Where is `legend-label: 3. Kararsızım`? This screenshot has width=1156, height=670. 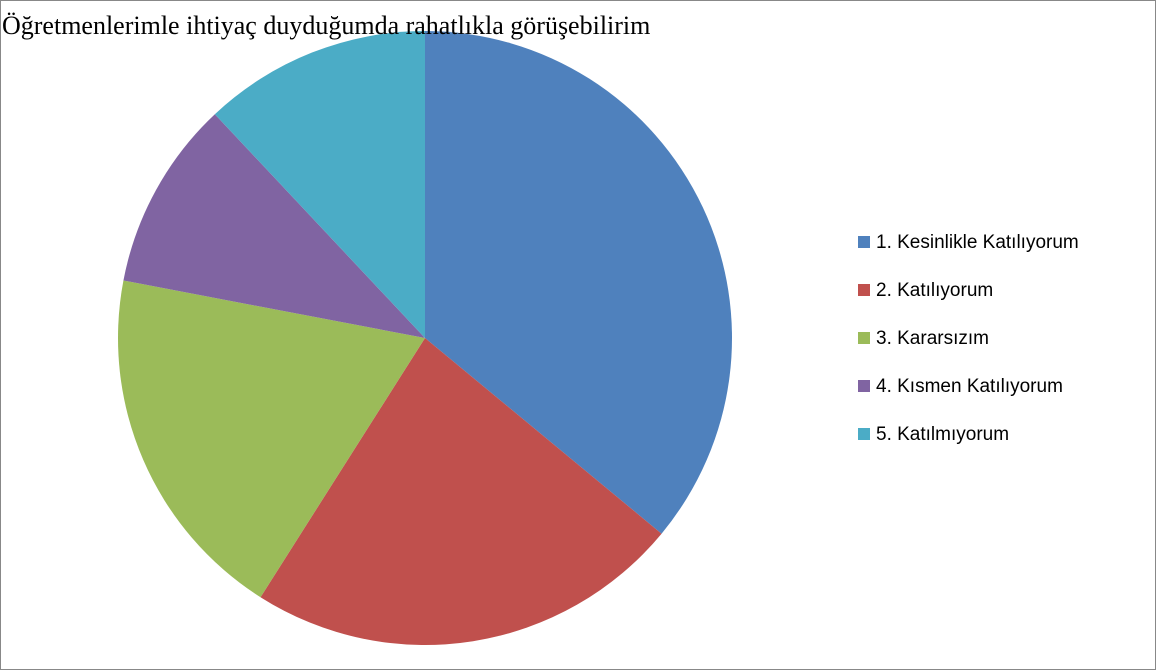 legend-label: 3. Kararsızım is located at coordinates (932, 338).